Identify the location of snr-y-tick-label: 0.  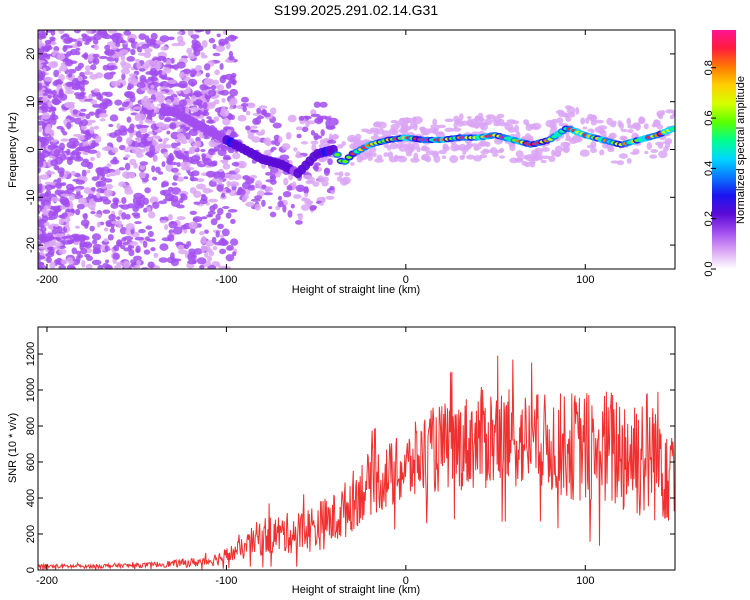
(31, 570).